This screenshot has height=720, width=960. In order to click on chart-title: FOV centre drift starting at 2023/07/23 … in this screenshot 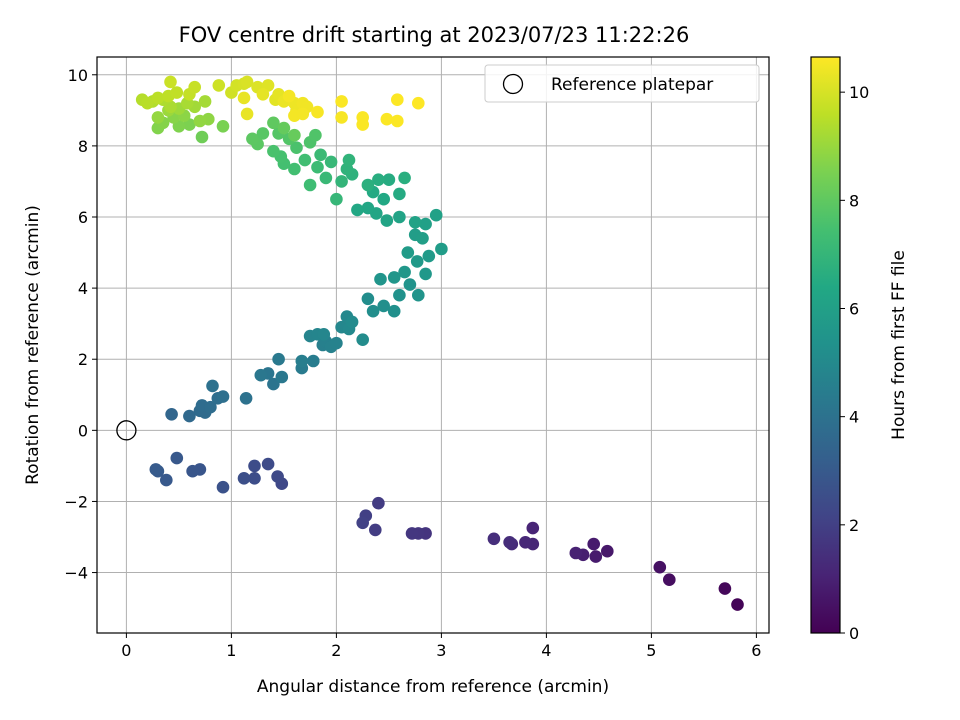, I will do `click(434, 35)`.